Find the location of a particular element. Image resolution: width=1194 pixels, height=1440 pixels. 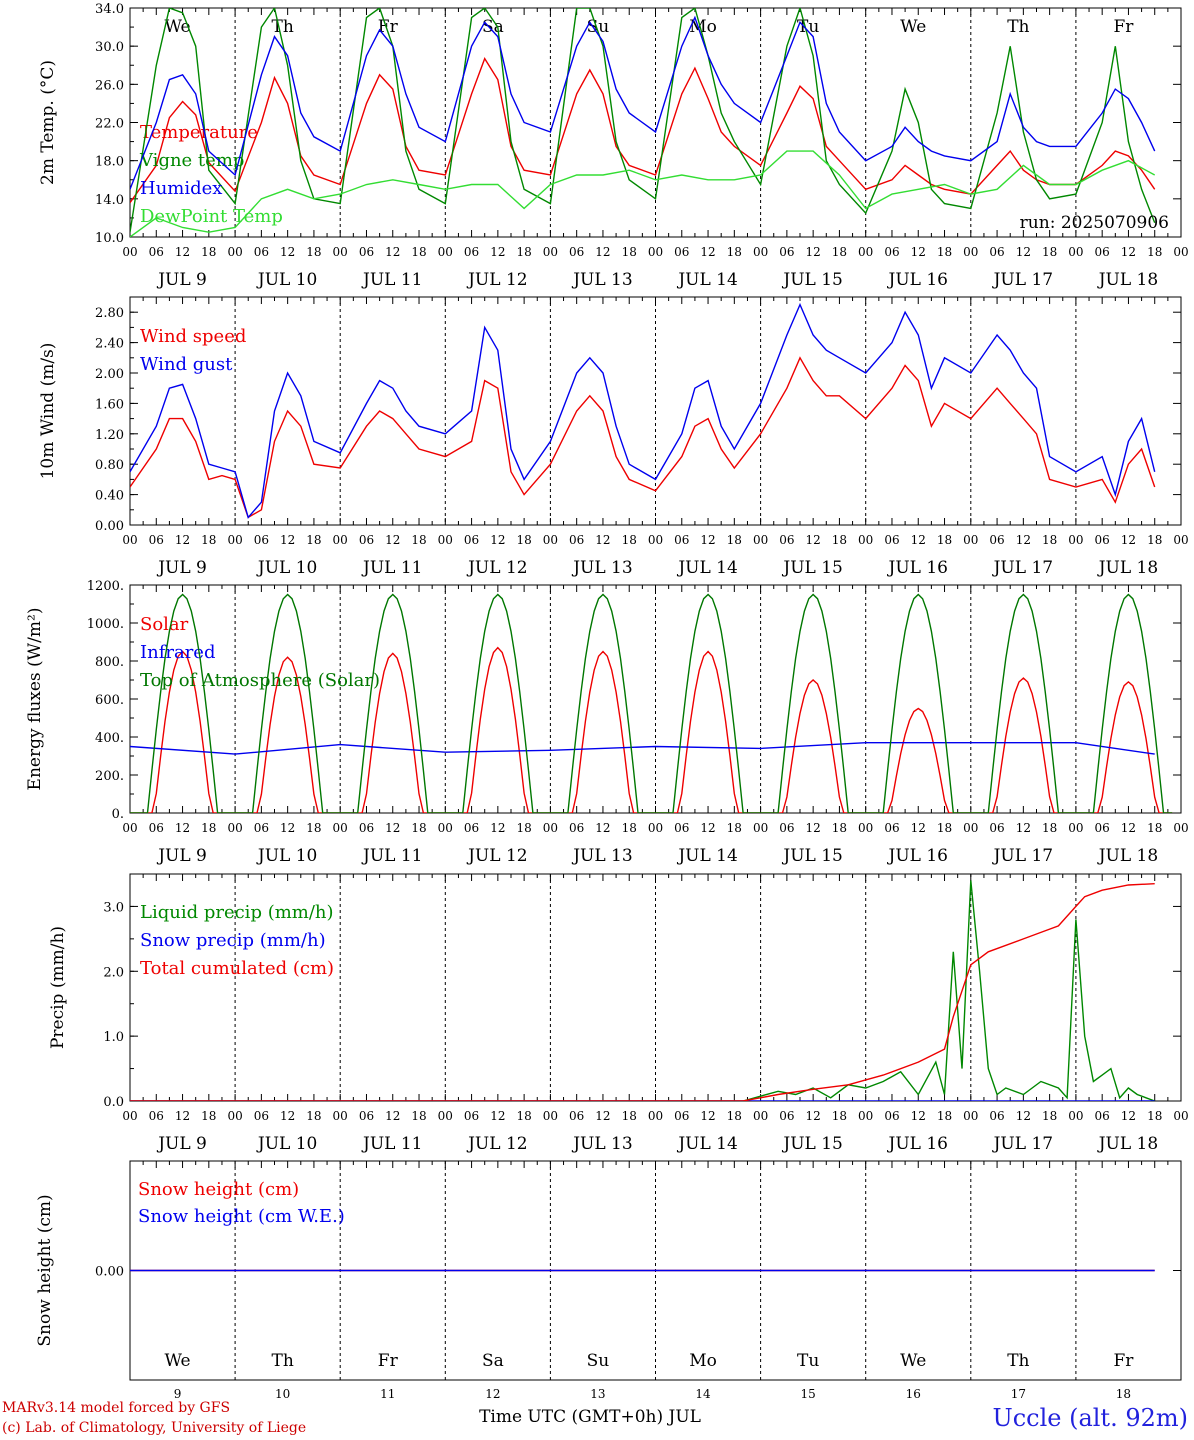

series-dewpoint-temp is located at coordinates (643, 193).